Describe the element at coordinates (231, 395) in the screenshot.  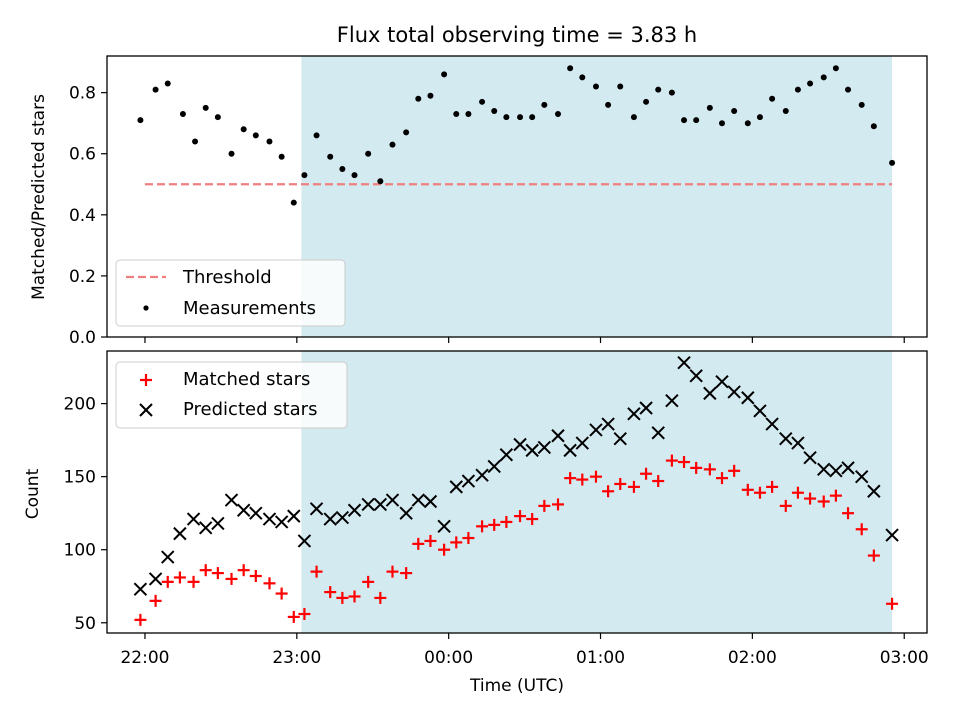
I see `bottom-legend: Matched stars Predicted stars` at that location.